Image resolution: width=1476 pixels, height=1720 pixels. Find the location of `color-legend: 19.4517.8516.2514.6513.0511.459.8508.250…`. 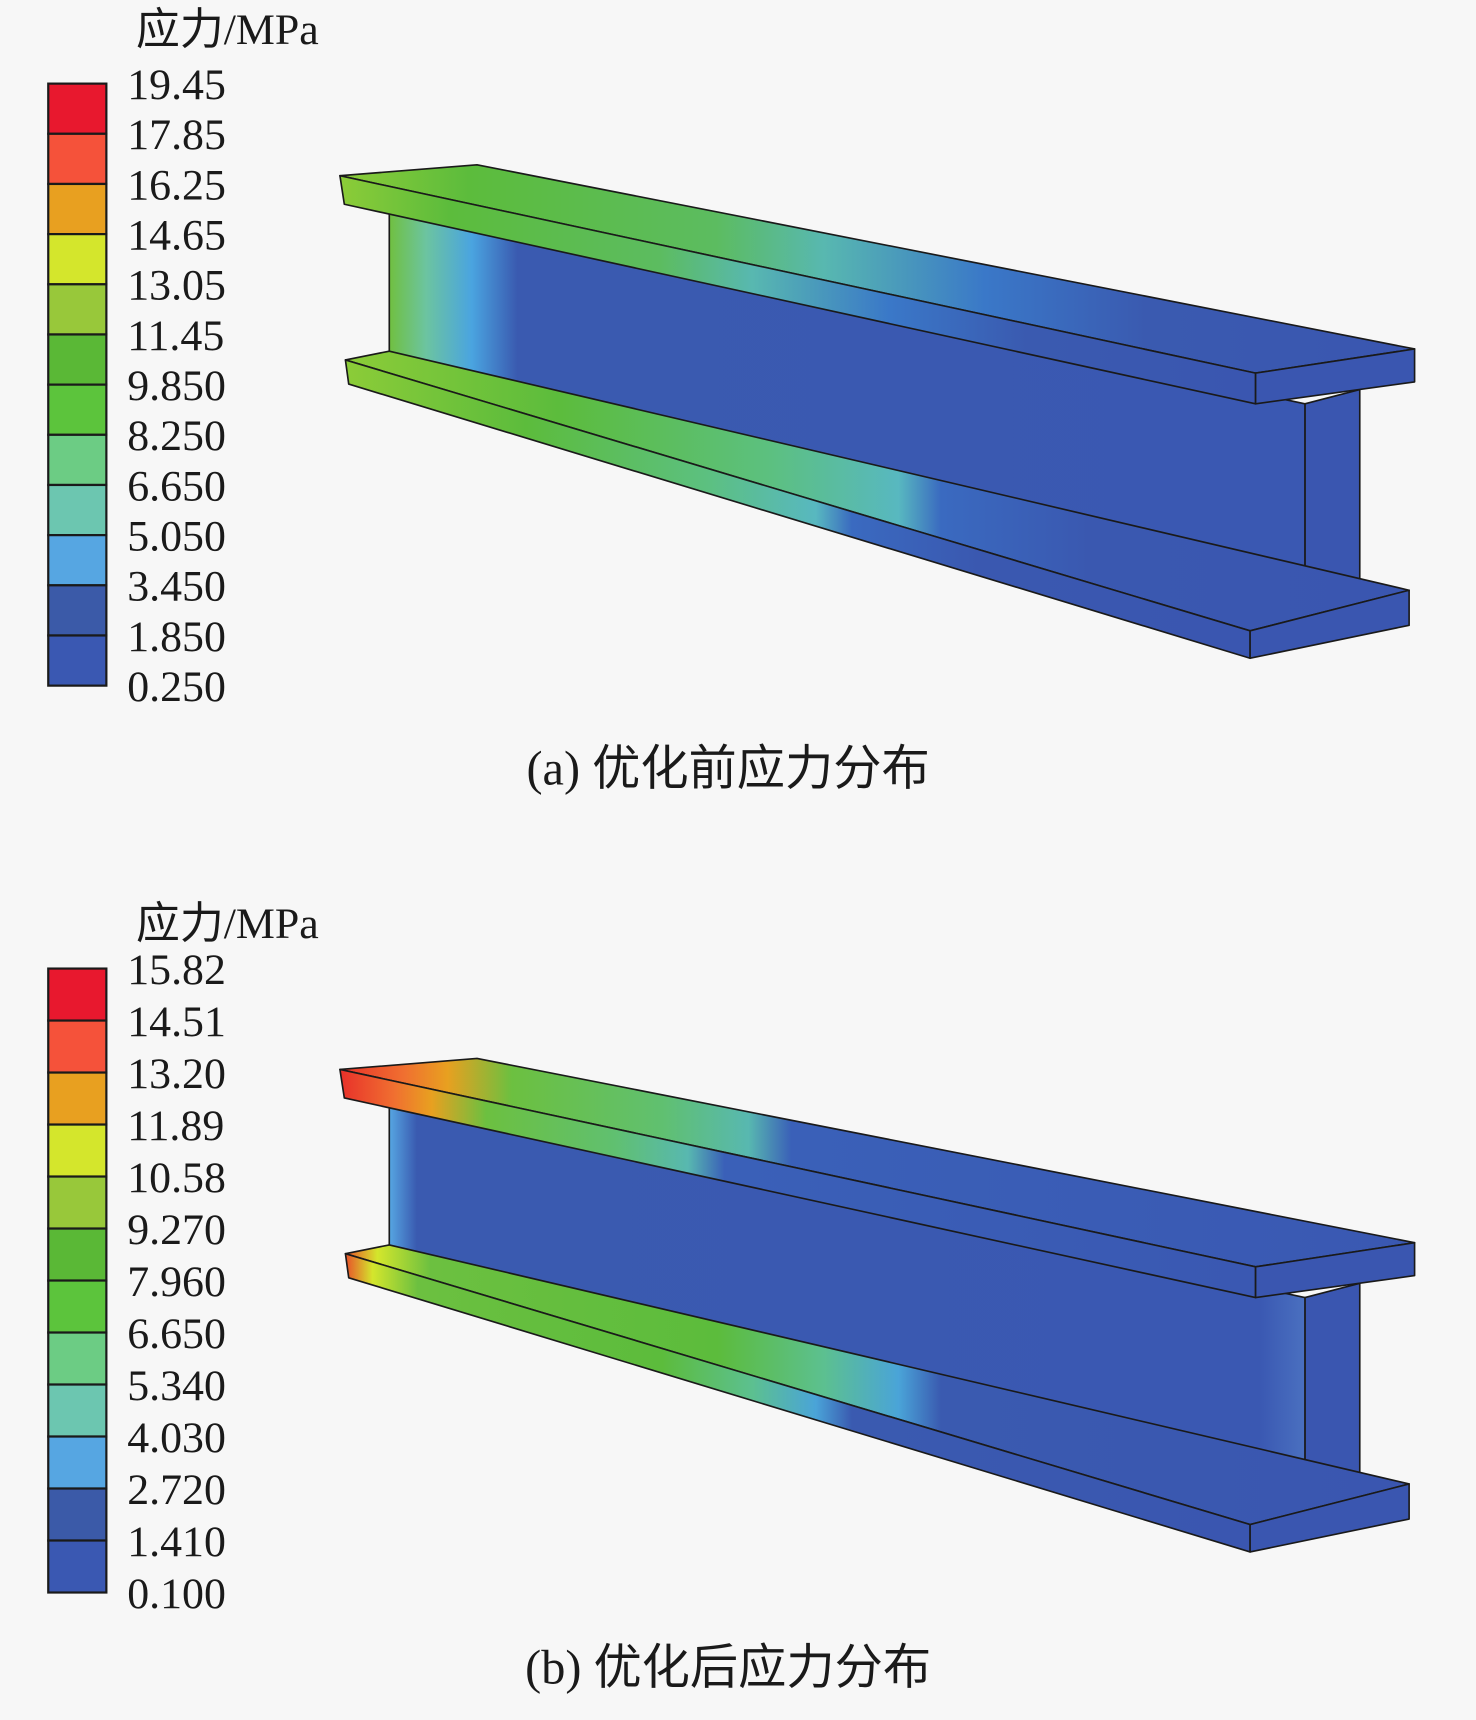

color-legend: 19.4517.8516.2514.6513.0511.459.8508.250… is located at coordinates (136, 386).